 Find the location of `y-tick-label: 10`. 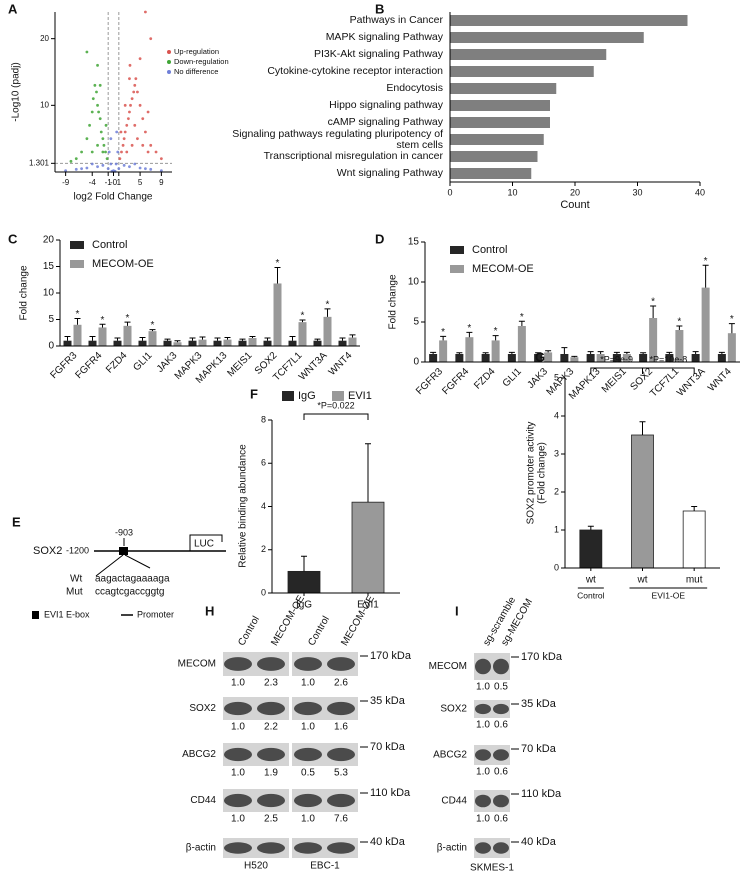

y-tick-label: 10 is located at coordinates (49, 293).